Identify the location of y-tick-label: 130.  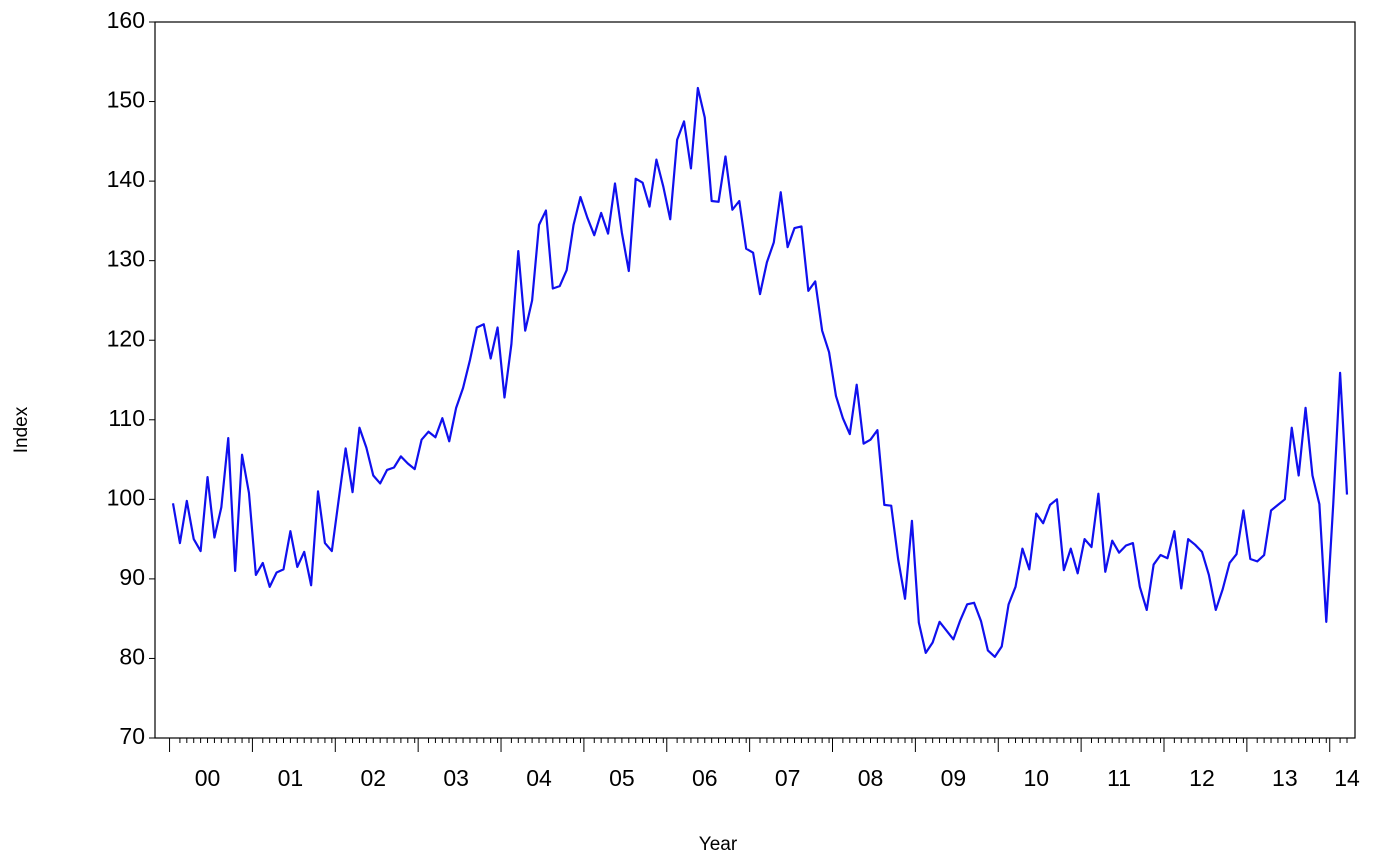
(126, 259).